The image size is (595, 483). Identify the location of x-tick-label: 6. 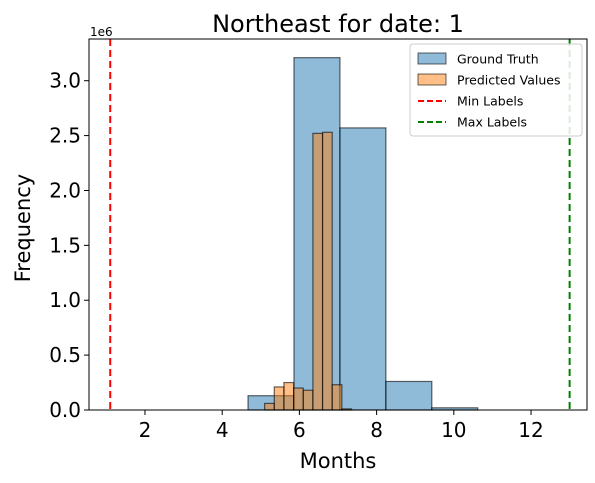
(299, 430).